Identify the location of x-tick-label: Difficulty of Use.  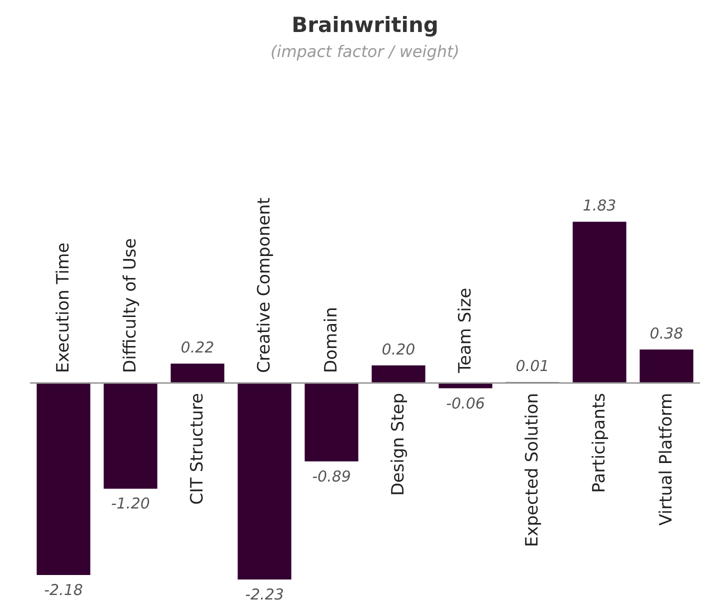
(130, 305).